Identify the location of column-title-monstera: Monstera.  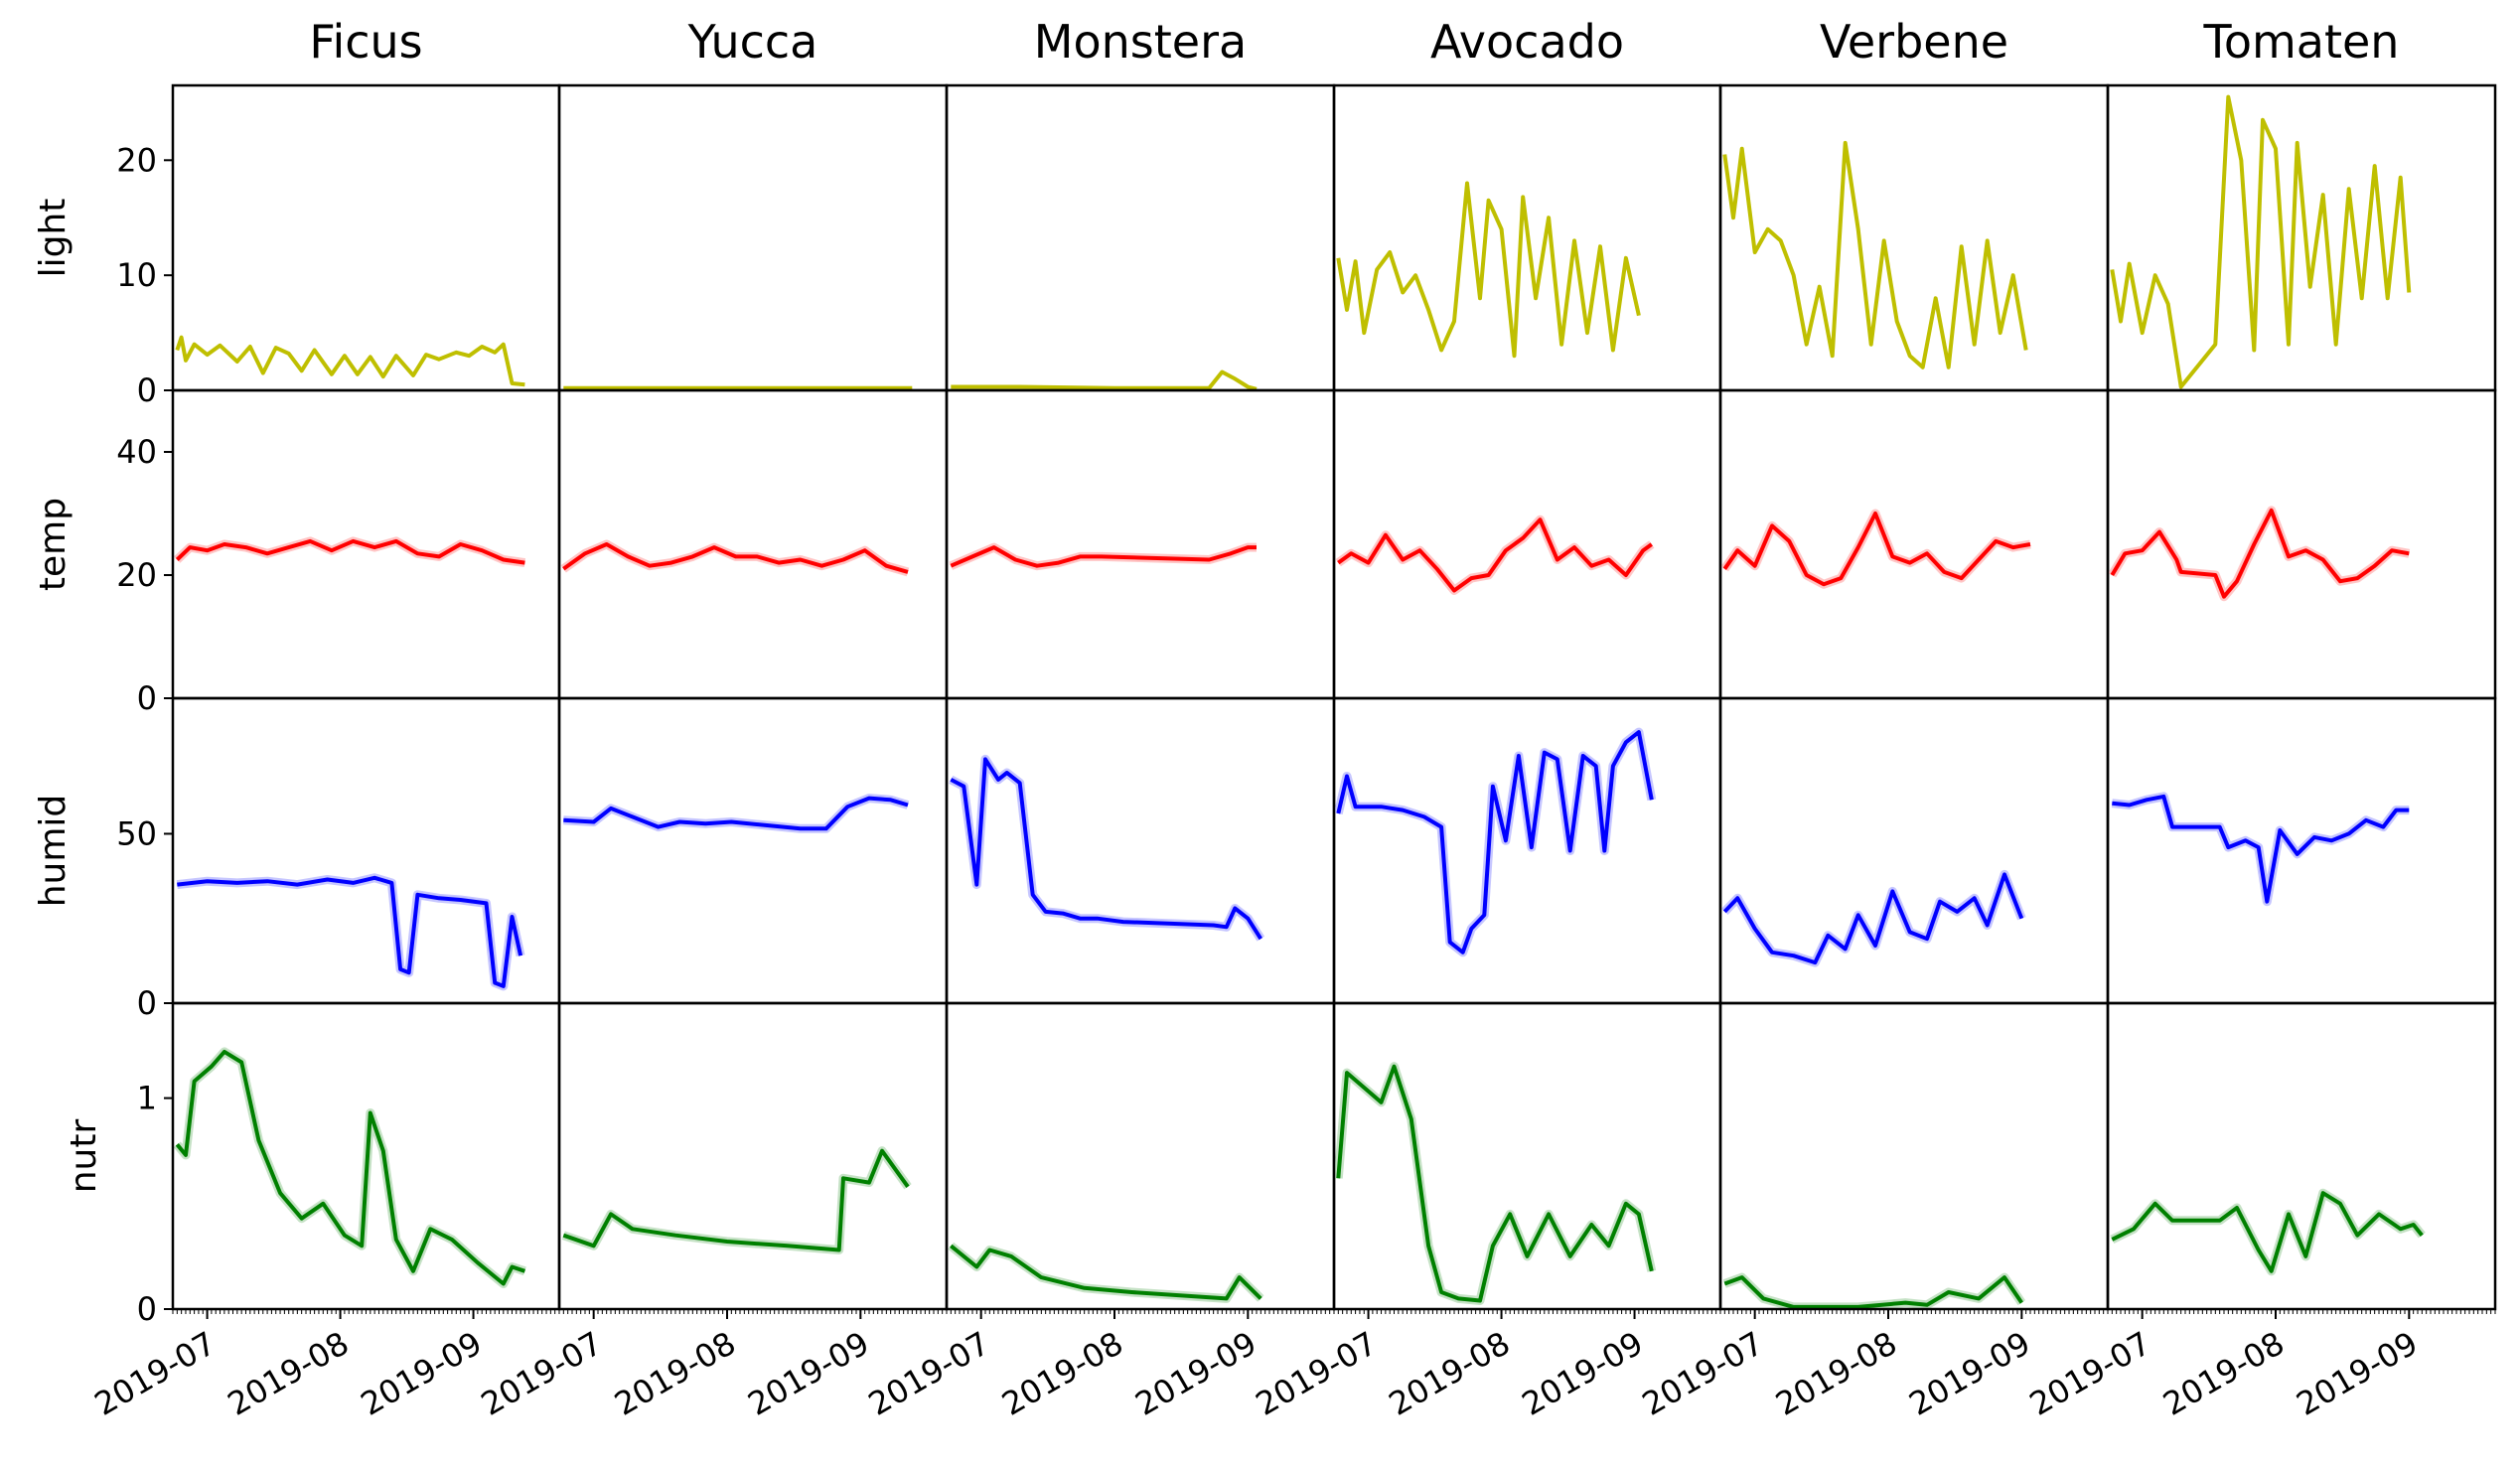
(1140, 42).